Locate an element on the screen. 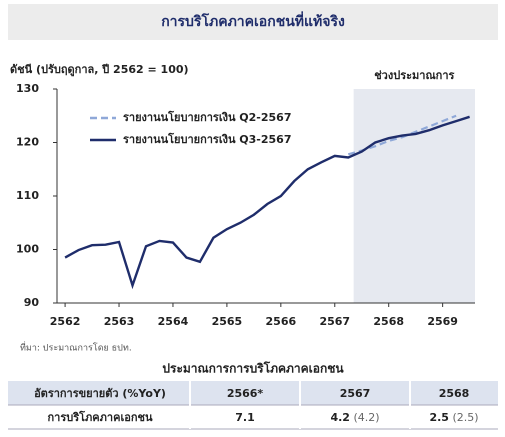  cell-value: 2.5 is located at coordinates (439, 417).